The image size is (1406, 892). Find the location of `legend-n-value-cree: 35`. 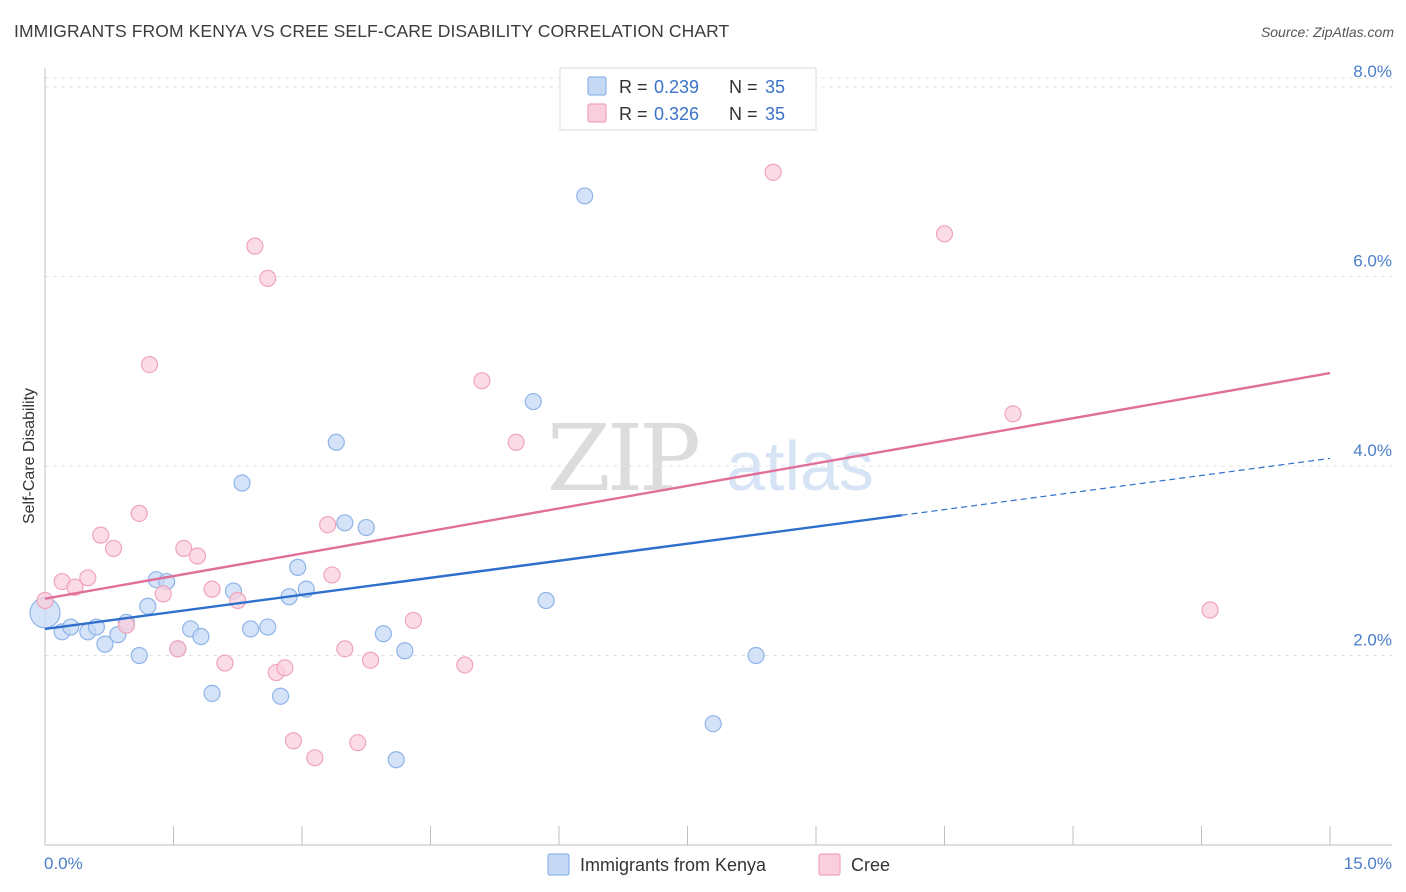

legend-n-value-cree: 35 is located at coordinates (775, 114).